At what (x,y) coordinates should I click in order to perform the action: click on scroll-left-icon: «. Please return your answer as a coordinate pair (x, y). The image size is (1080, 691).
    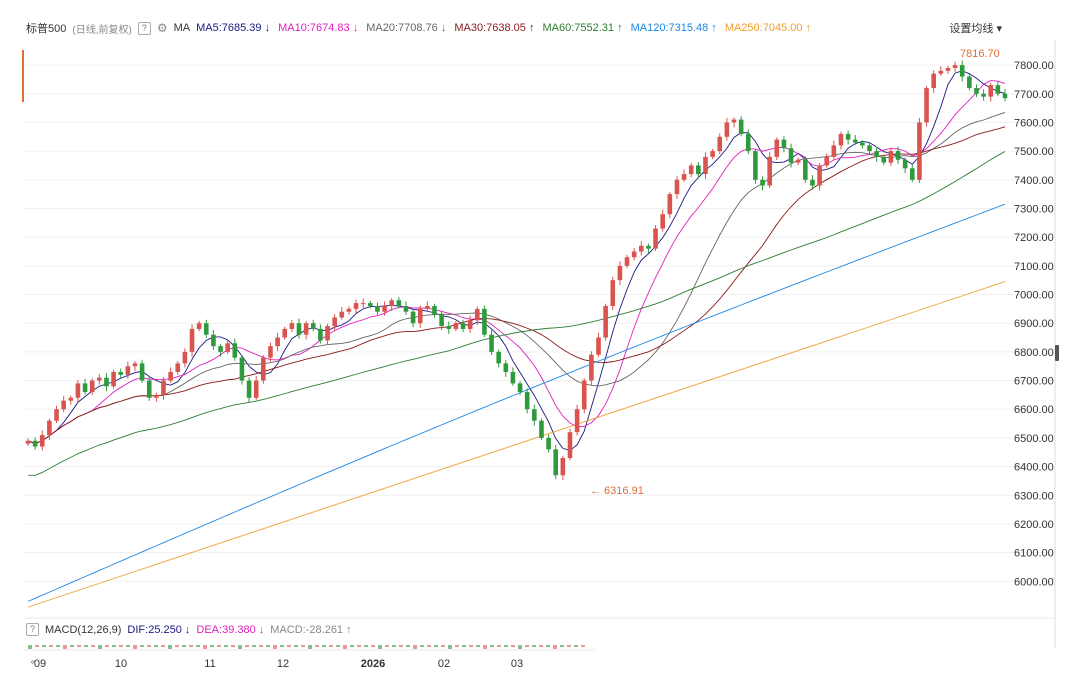
    Looking at the image, I should click on (33, 662).